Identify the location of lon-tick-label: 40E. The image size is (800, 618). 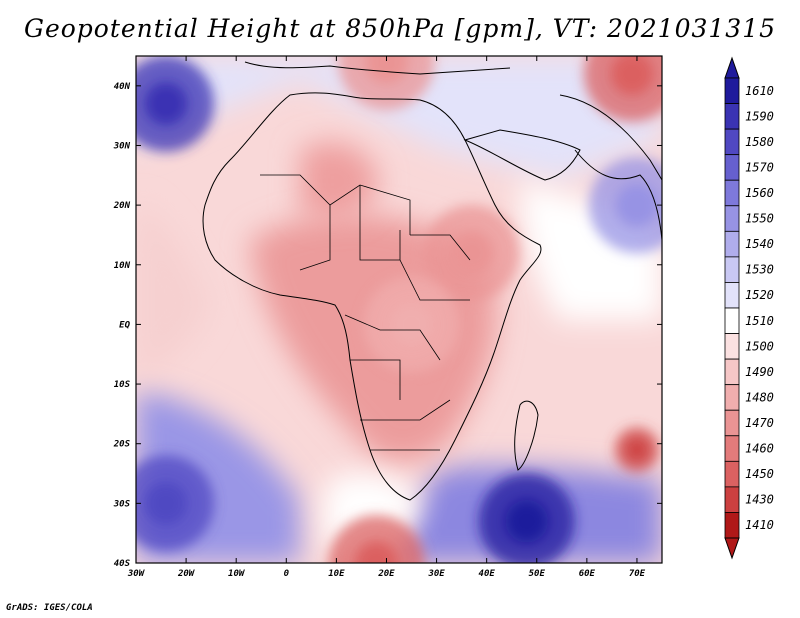
(487, 574).